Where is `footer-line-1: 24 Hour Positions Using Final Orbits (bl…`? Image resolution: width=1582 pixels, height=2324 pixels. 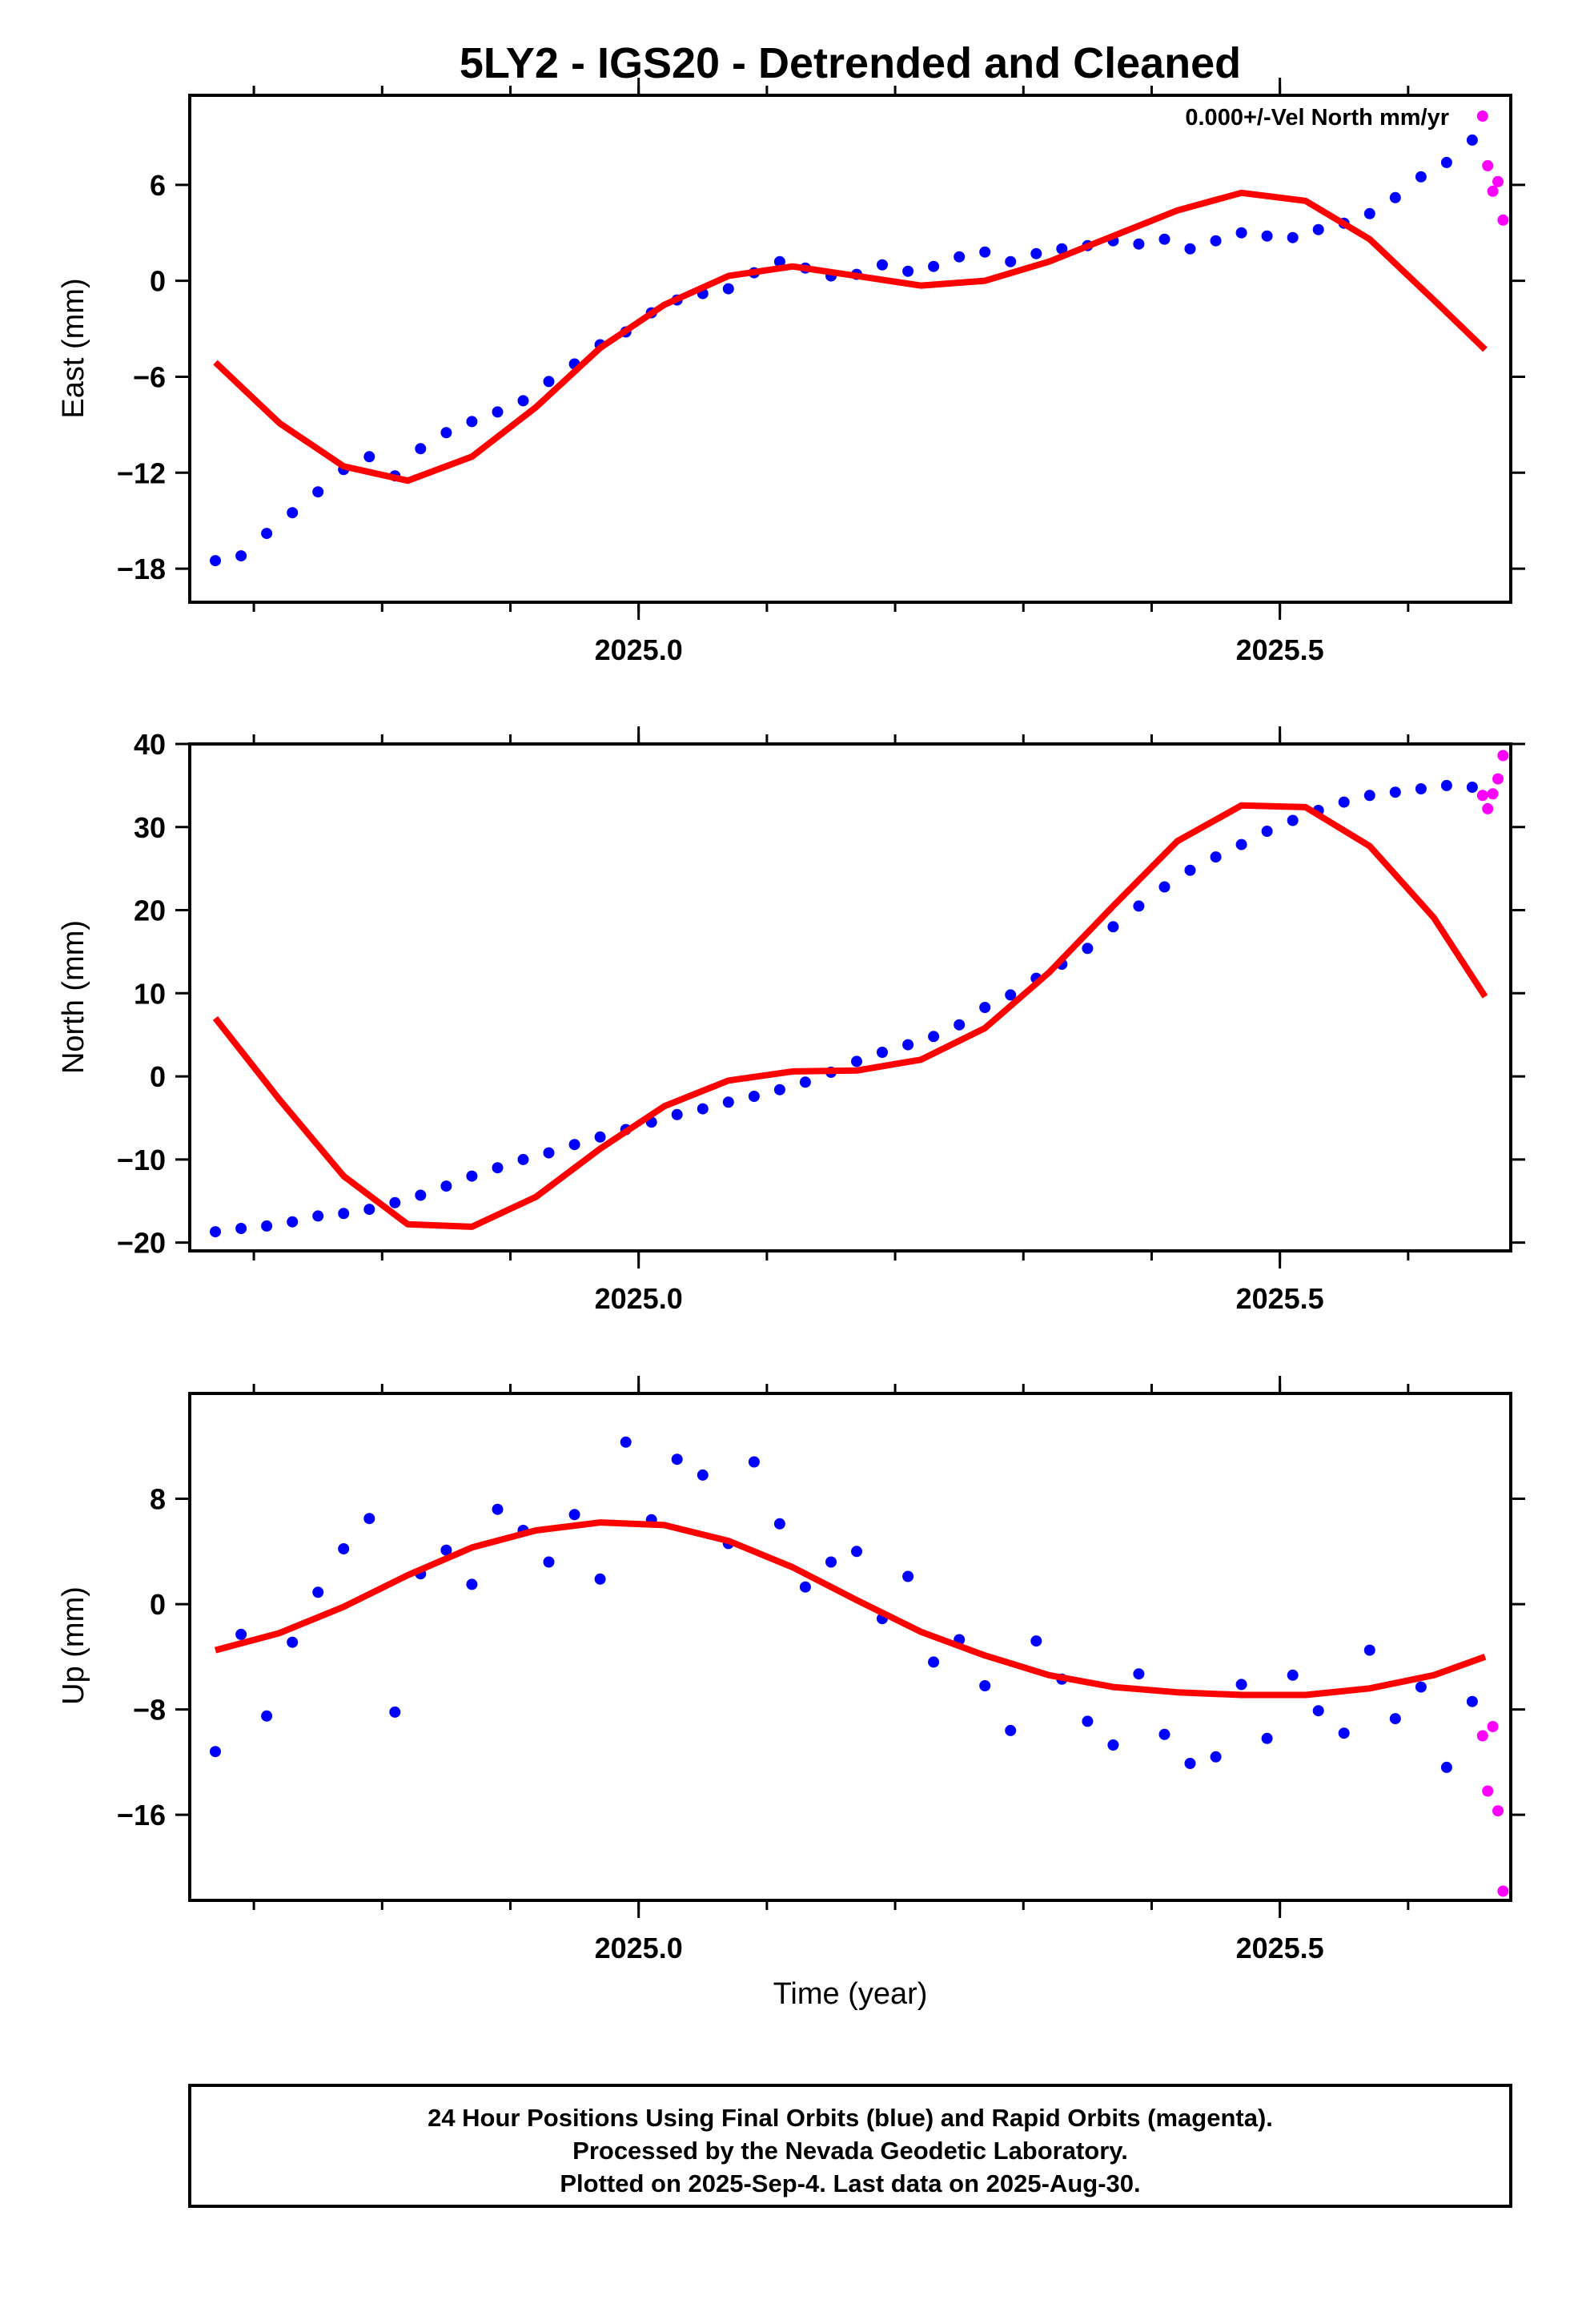 footer-line-1: 24 Hour Positions Using Final Orbits (bl… is located at coordinates (850, 2118).